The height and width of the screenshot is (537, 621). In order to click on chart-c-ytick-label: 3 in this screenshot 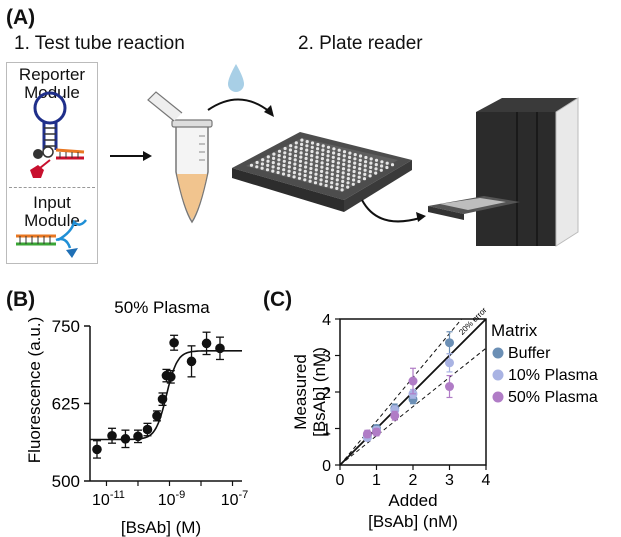, I will do `click(326, 357)`.